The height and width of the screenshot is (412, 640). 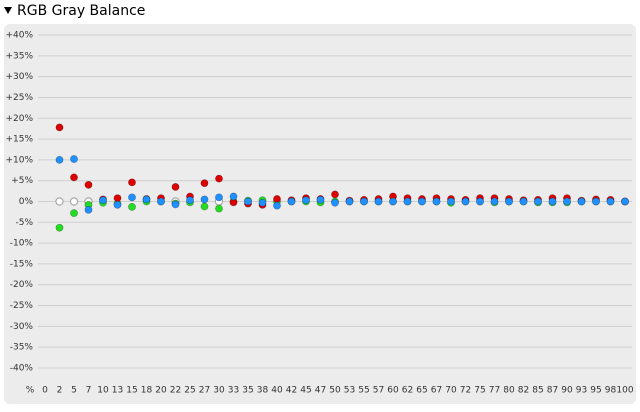 I want to click on x-tick-label: 30, so click(x=219, y=391).